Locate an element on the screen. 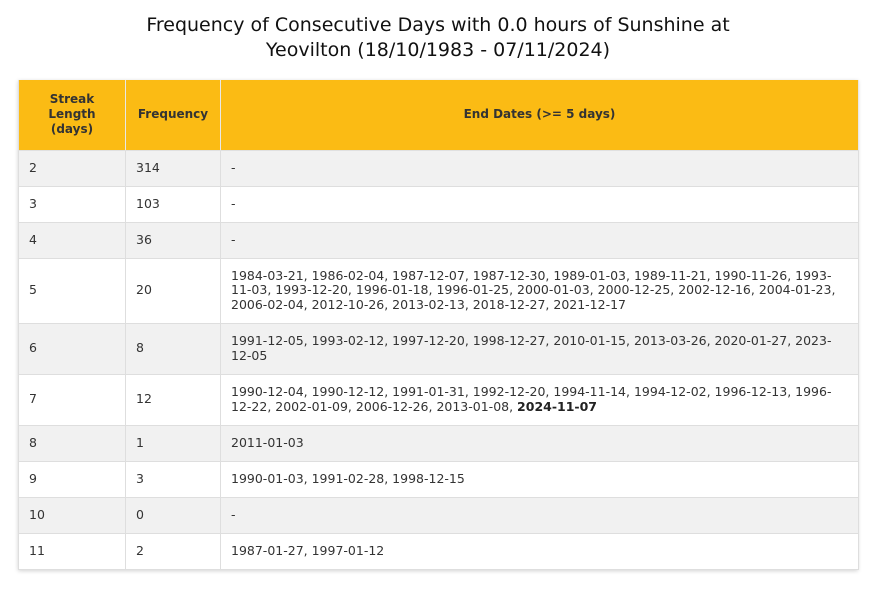 The height and width of the screenshot is (595, 878). end-dates-cell: 2011-01-03 is located at coordinates (539, 443).